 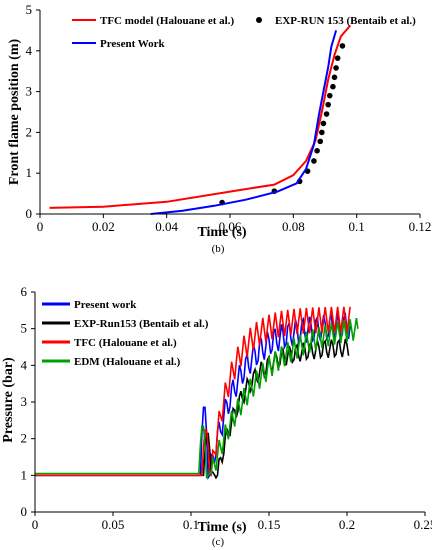 I want to click on chart-c-xtick-label: 0.1, so click(x=191, y=524).